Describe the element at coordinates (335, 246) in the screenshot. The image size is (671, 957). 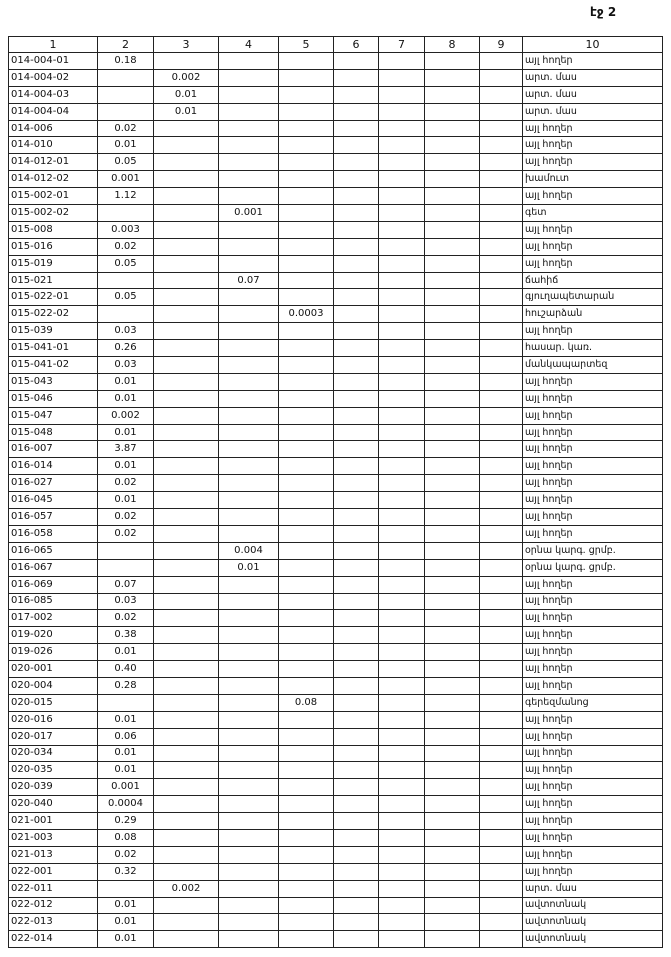
I see `table-row: 015-016 0.02 այլ հողեր` at that location.